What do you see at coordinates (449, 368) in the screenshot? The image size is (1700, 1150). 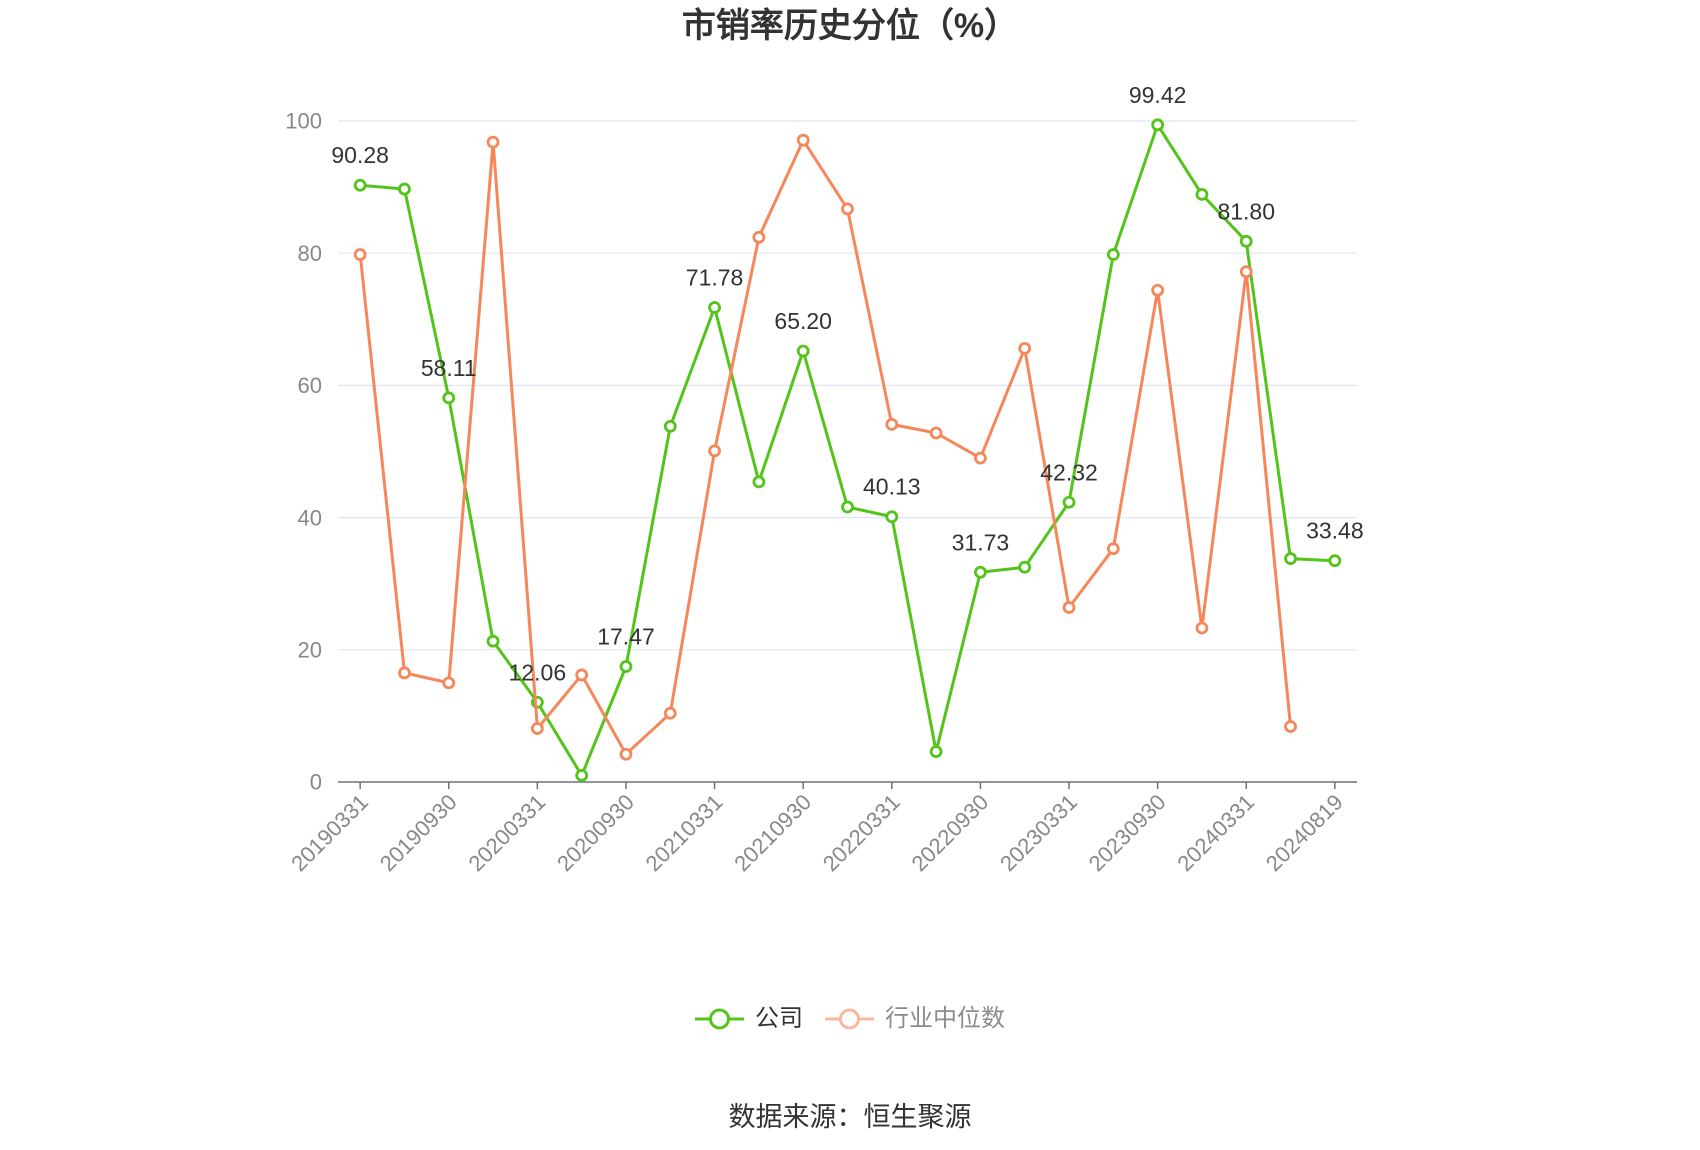 I see `data-label: 58.11` at bounding box center [449, 368].